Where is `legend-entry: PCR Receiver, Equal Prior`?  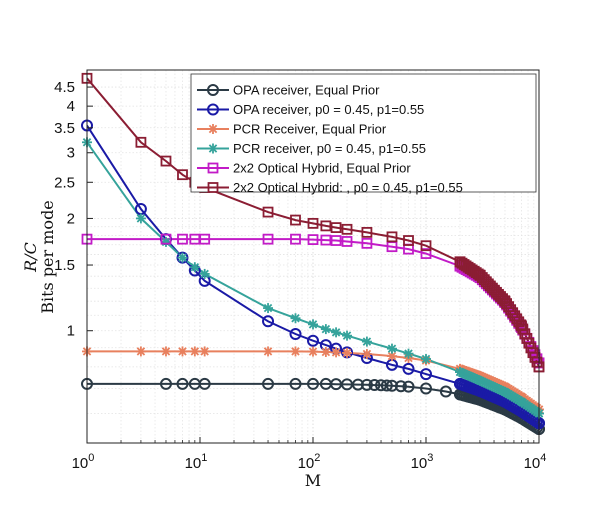 legend-entry: PCR Receiver, Equal Prior is located at coordinates (292, 129).